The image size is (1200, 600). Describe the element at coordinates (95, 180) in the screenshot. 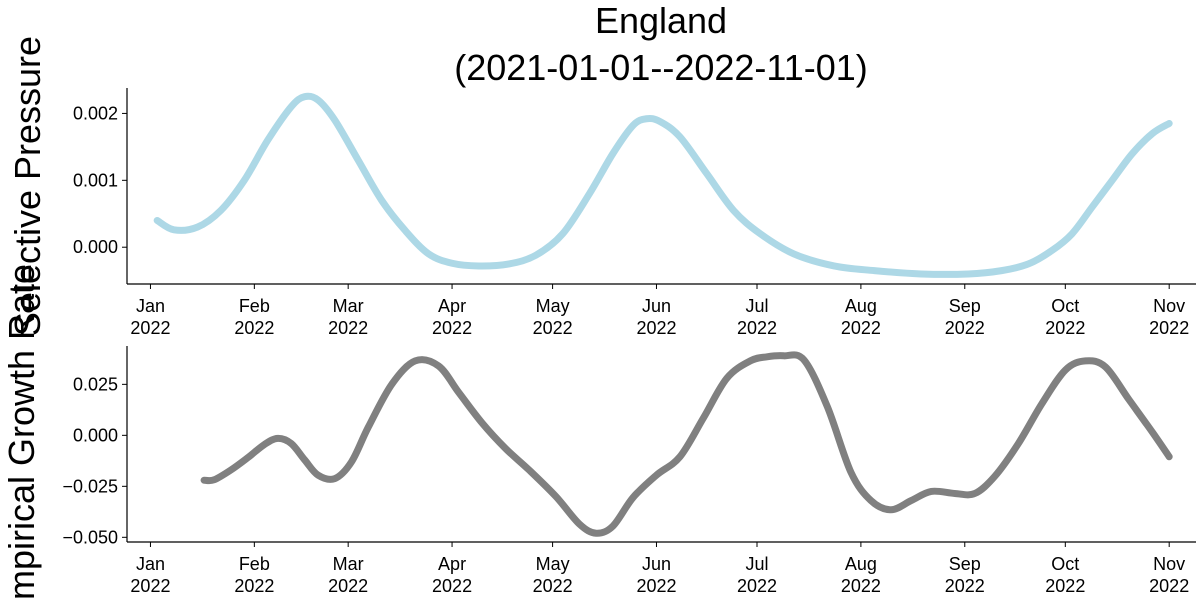

I see `y-tick-label: 0.001` at that location.